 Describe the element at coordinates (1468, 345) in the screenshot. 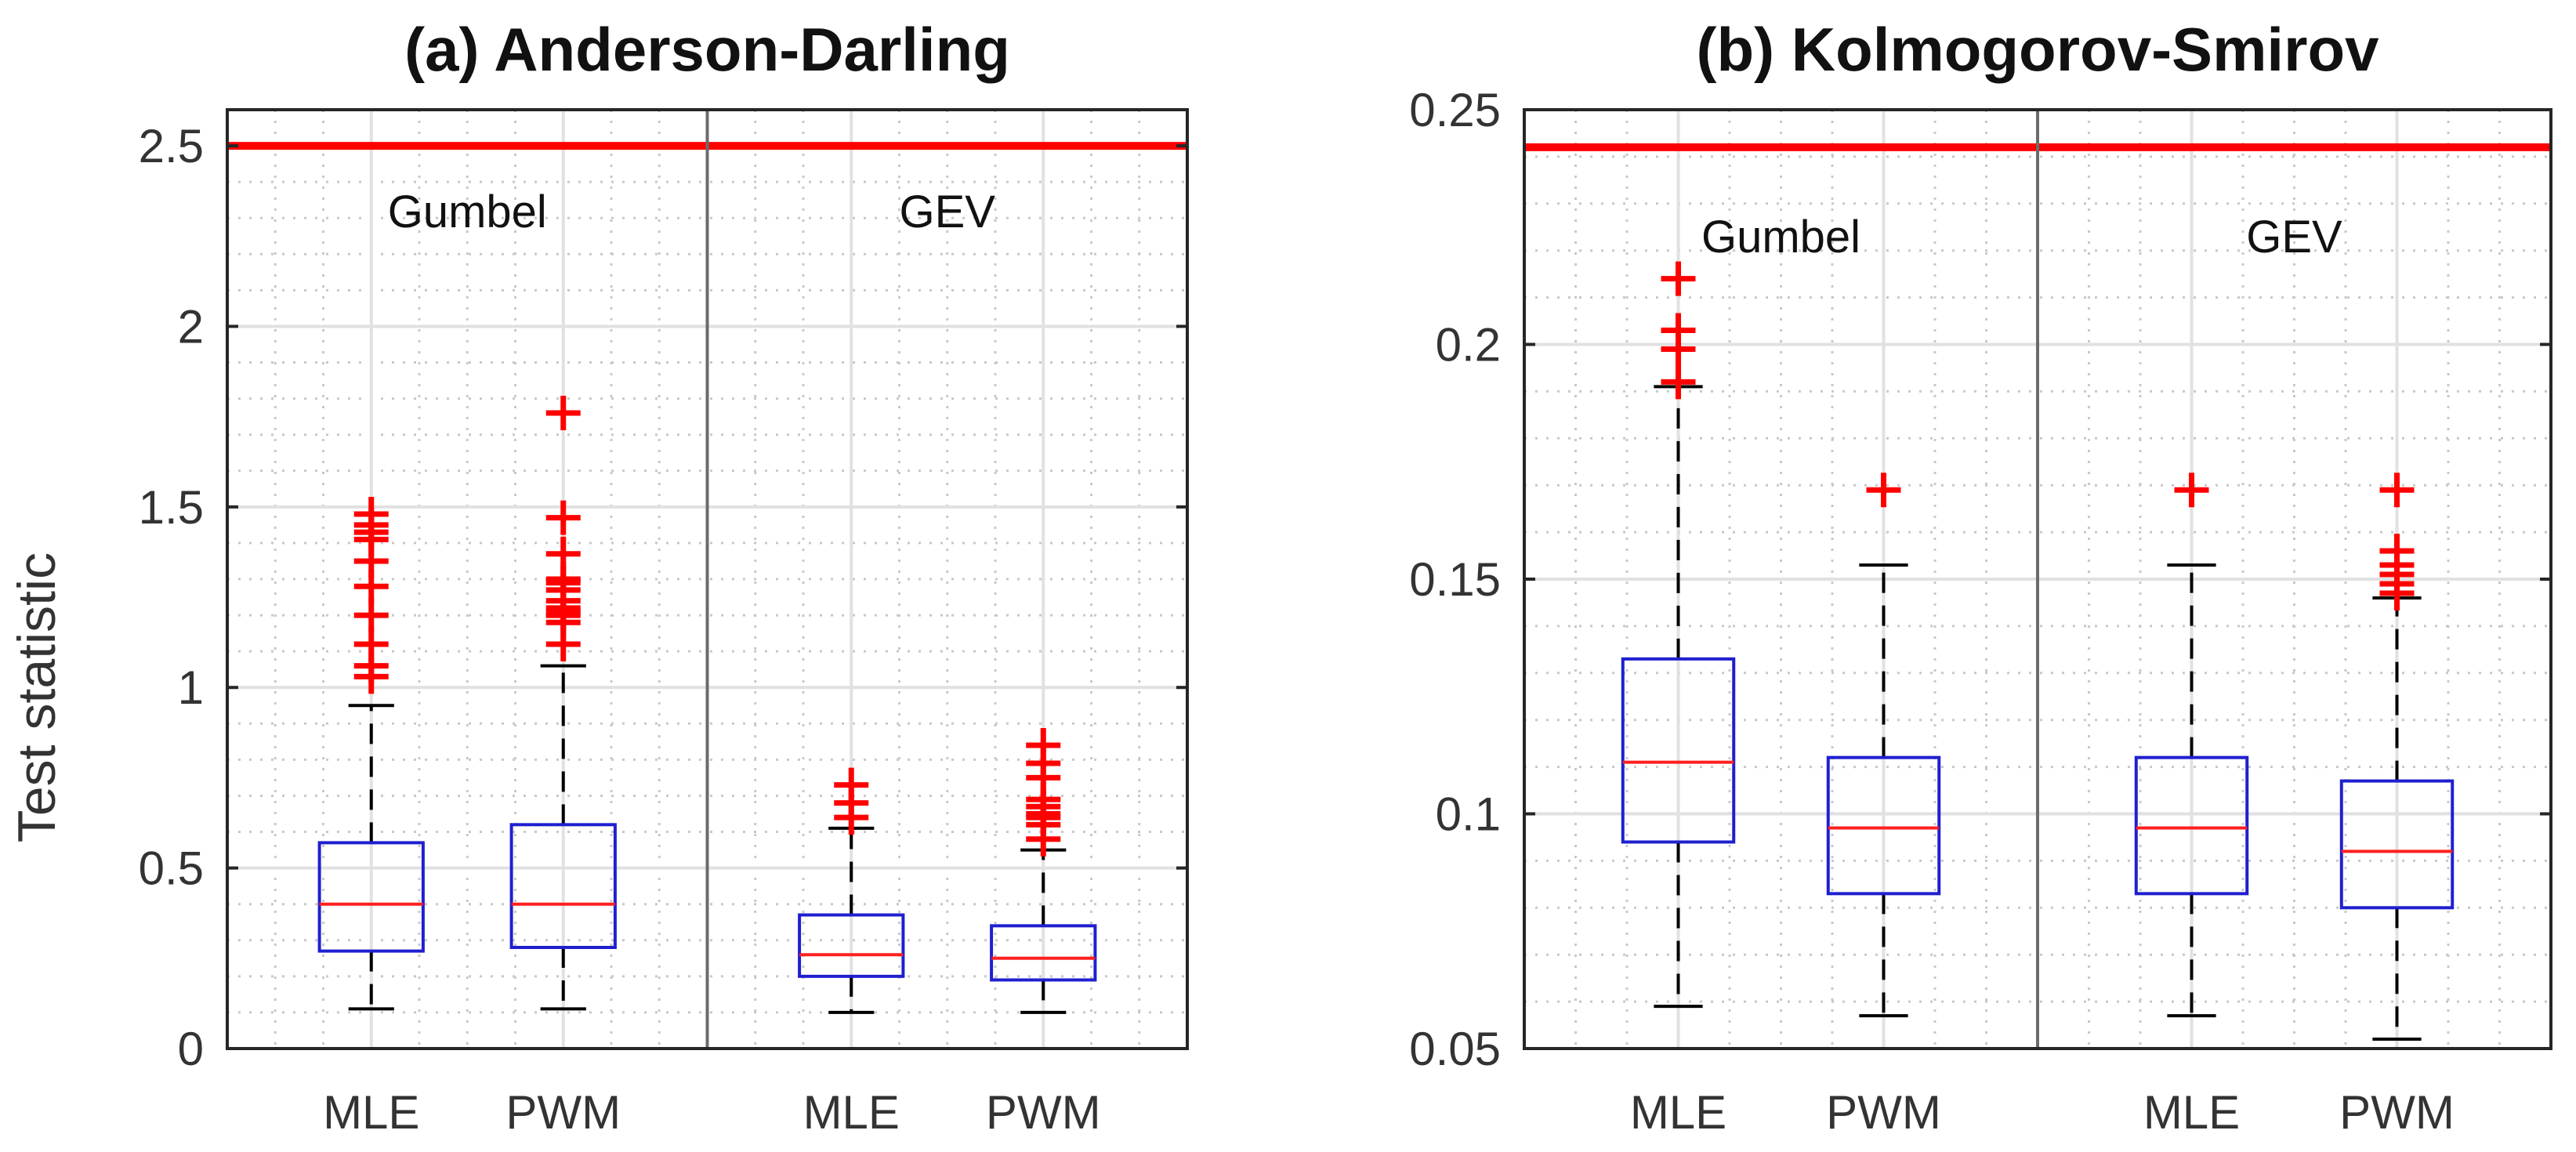

I see `y-tick-label: 0.2` at that location.